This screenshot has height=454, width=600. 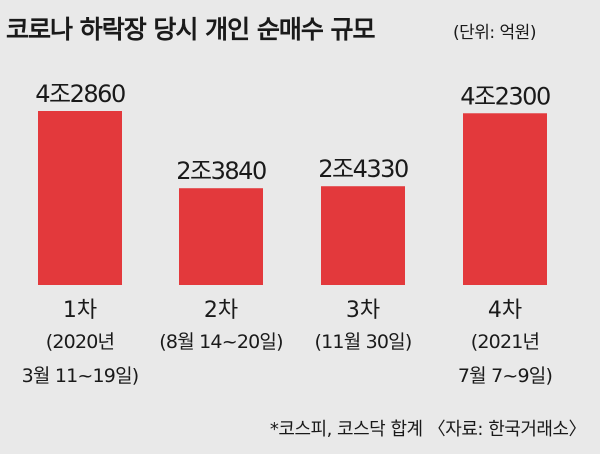 What do you see at coordinates (80, 376) in the screenshot?
I see `period-label-1-2: 3월 11~19일)` at bounding box center [80, 376].